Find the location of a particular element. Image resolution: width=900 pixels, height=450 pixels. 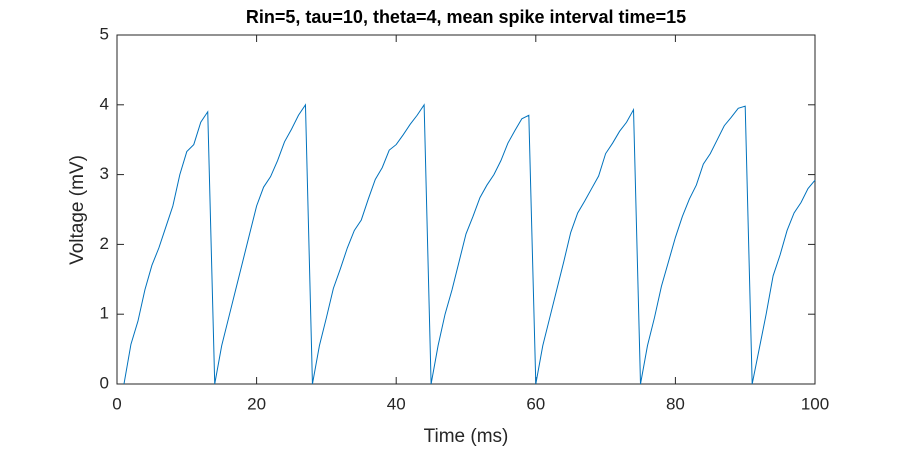

y-tick-label: 2 is located at coordinates (104, 243).